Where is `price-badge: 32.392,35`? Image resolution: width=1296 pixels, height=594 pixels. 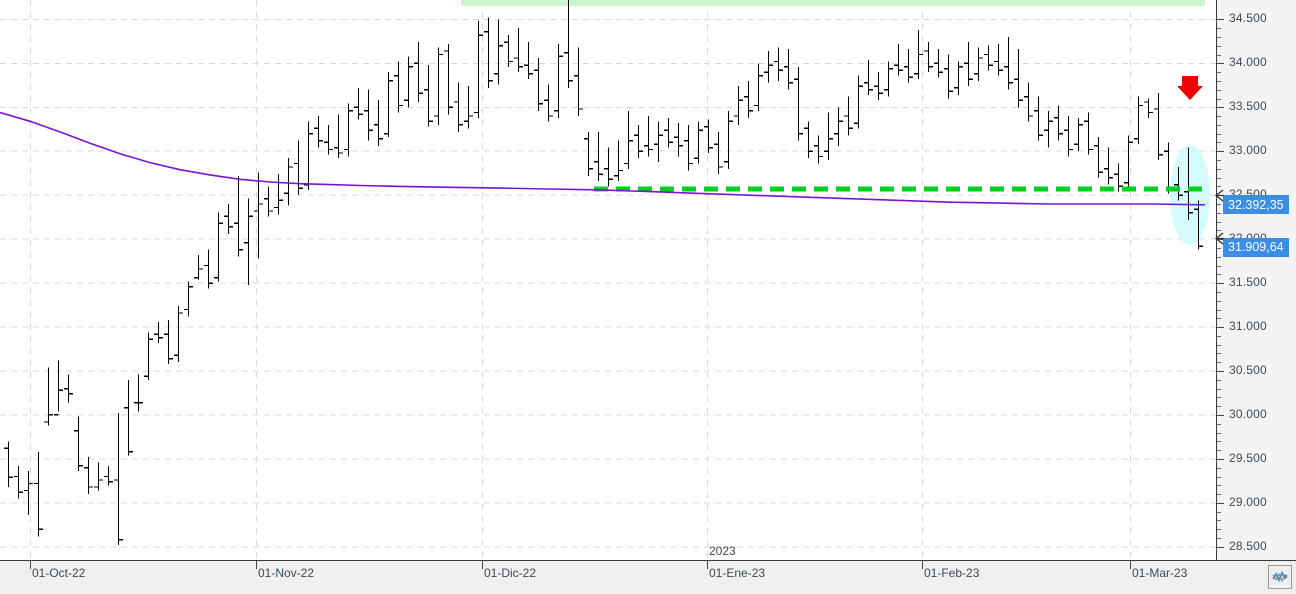
price-badge: 32.392,35 is located at coordinates (1251, 202).